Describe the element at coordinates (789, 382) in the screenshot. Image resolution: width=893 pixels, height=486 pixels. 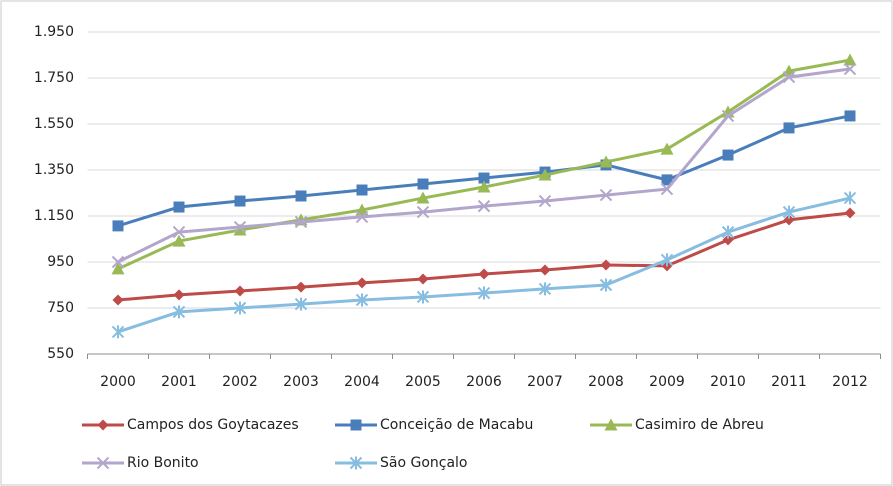
I see `x-tick-label: 2011` at that location.